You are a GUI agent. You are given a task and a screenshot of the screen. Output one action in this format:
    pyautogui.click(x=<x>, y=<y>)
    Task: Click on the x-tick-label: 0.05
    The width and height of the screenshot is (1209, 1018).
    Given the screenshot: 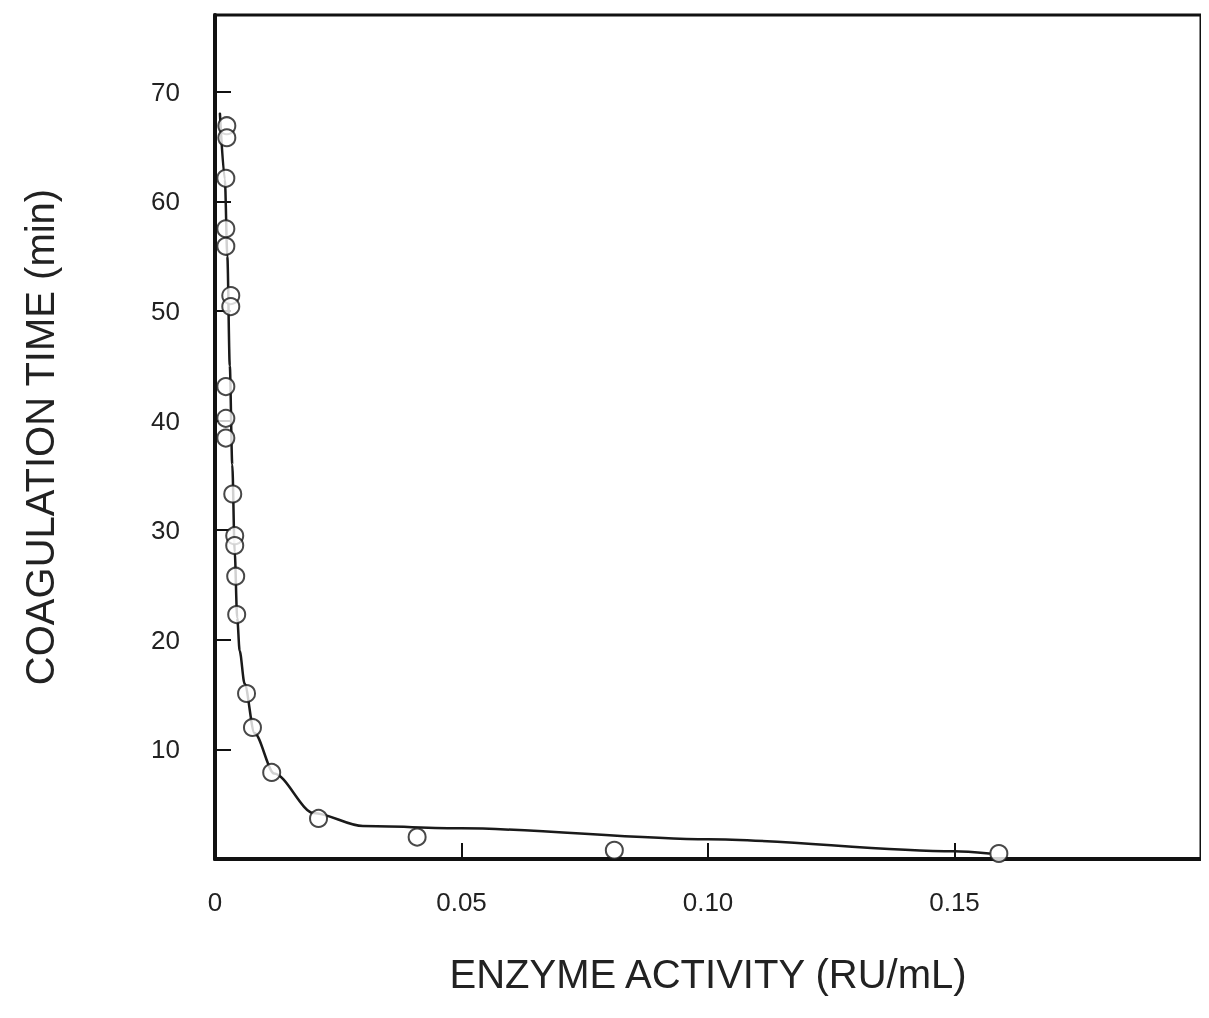 What is the action you would take?
    pyautogui.click(x=461, y=902)
    